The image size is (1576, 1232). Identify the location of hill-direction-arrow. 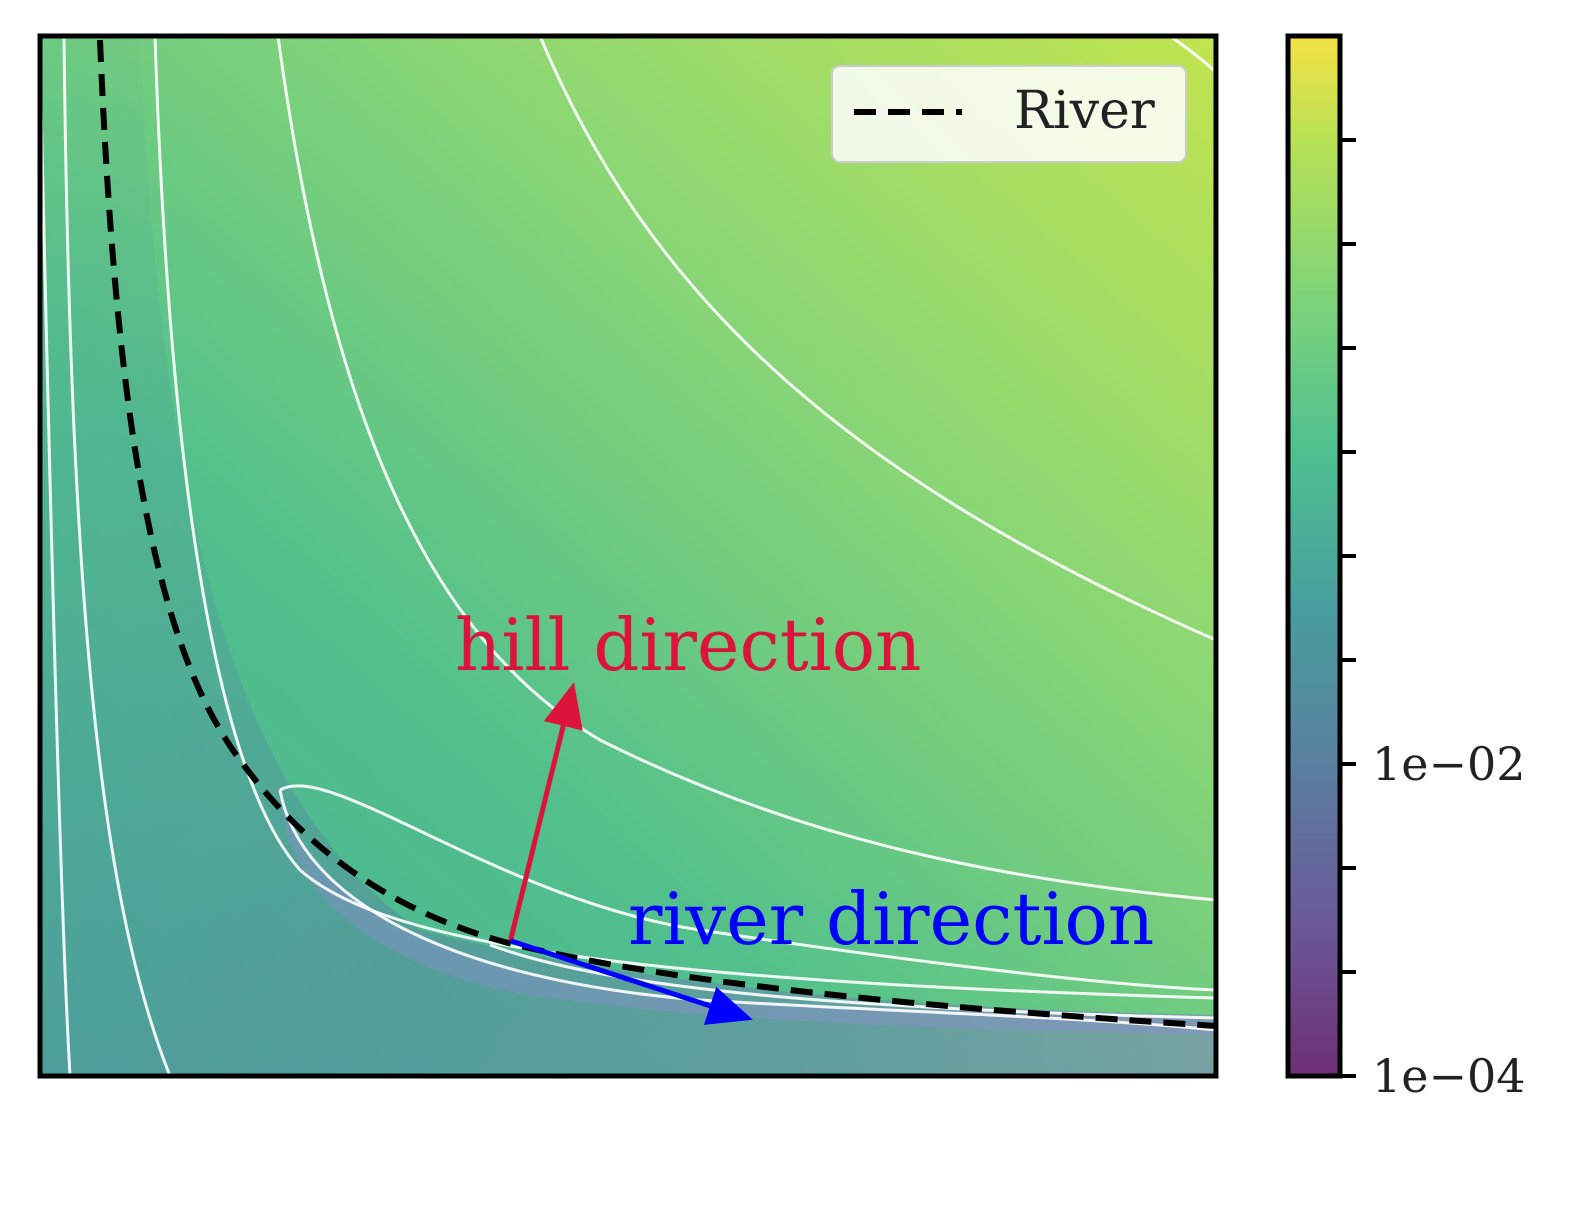
(545, 812).